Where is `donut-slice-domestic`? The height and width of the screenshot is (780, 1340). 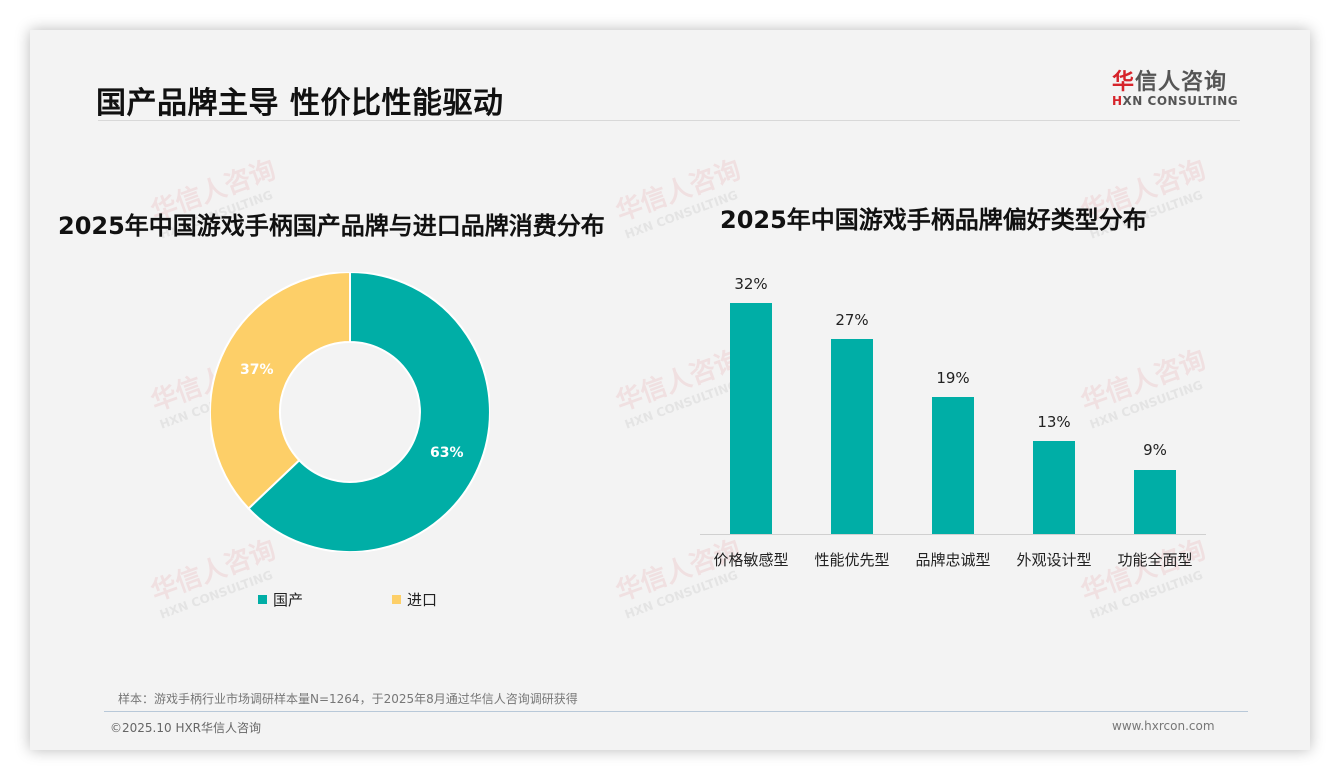 donut-slice-domestic is located at coordinates (369, 411).